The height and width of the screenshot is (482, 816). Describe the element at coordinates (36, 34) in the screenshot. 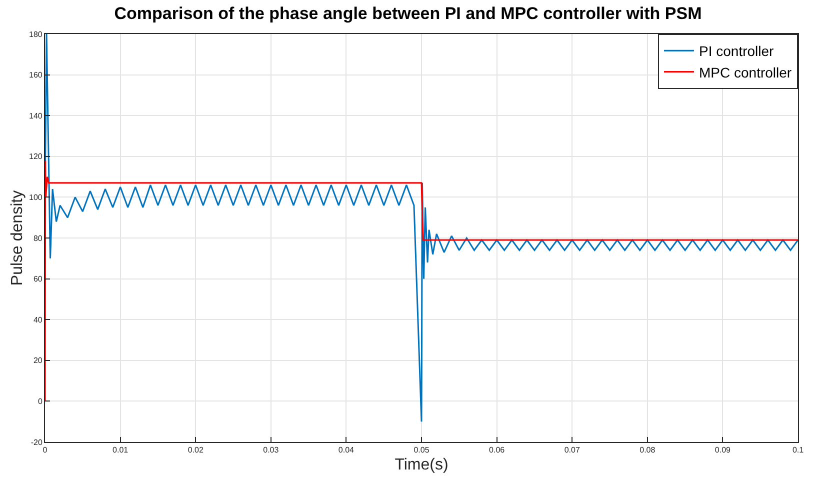

I see `y-tick-label: 180` at that location.